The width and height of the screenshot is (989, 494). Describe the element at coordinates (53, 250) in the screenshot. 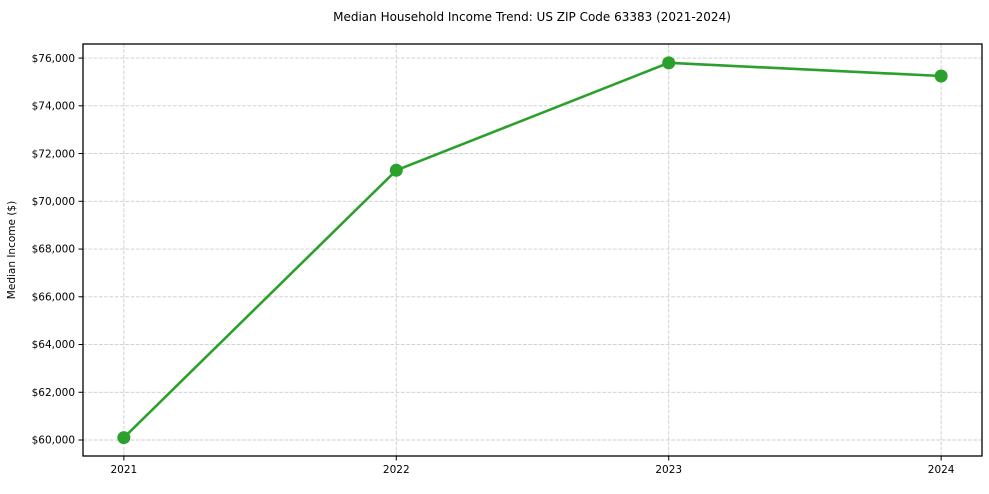

I see `y-tick-label: $68,000` at that location.